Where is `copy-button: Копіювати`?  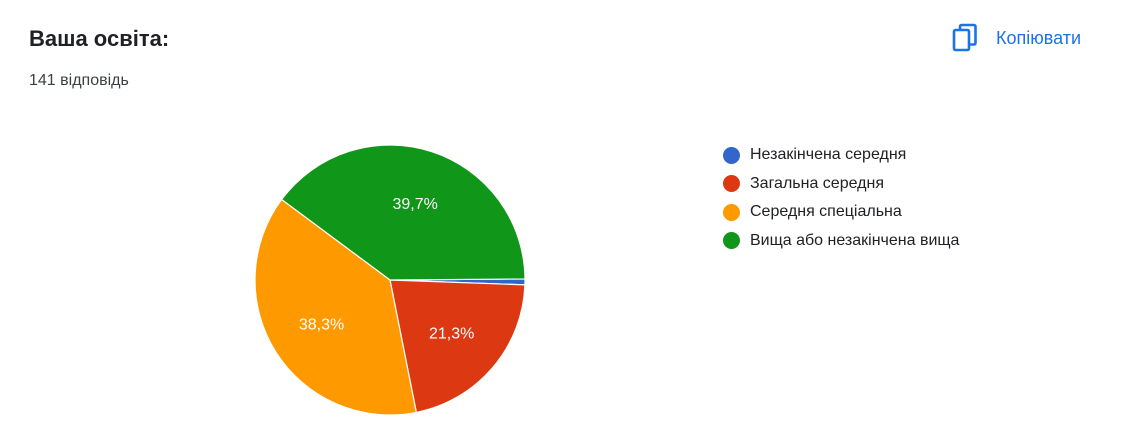 copy-button: Копіювати is located at coordinates (1016, 38).